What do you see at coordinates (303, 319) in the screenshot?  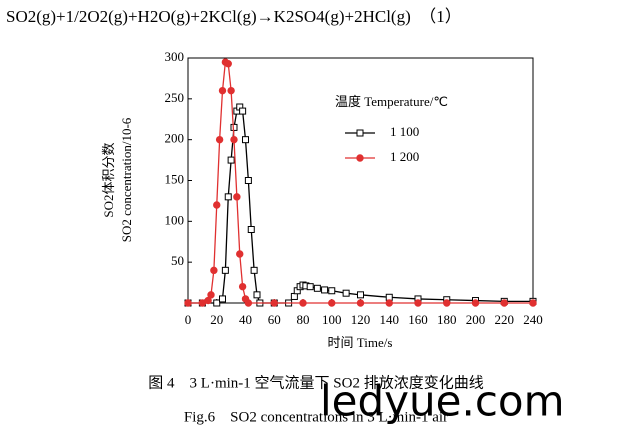 I see `x-tick-label: 80` at bounding box center [303, 319].